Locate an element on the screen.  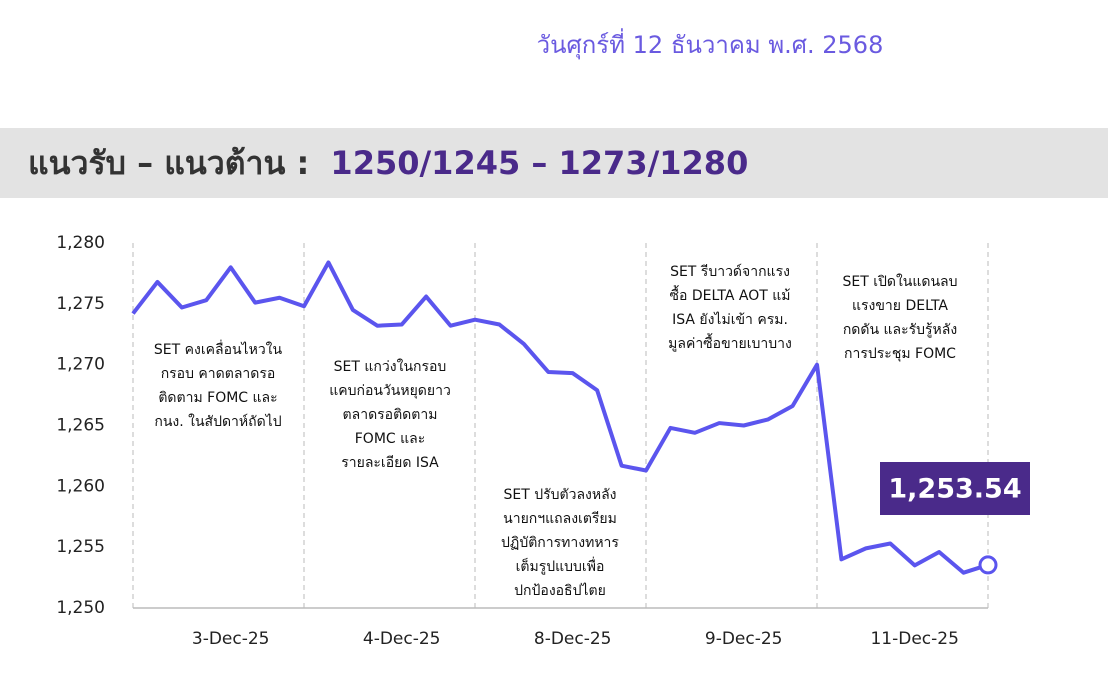
x-tick-label: 11-Dec-25 is located at coordinates (914, 639).